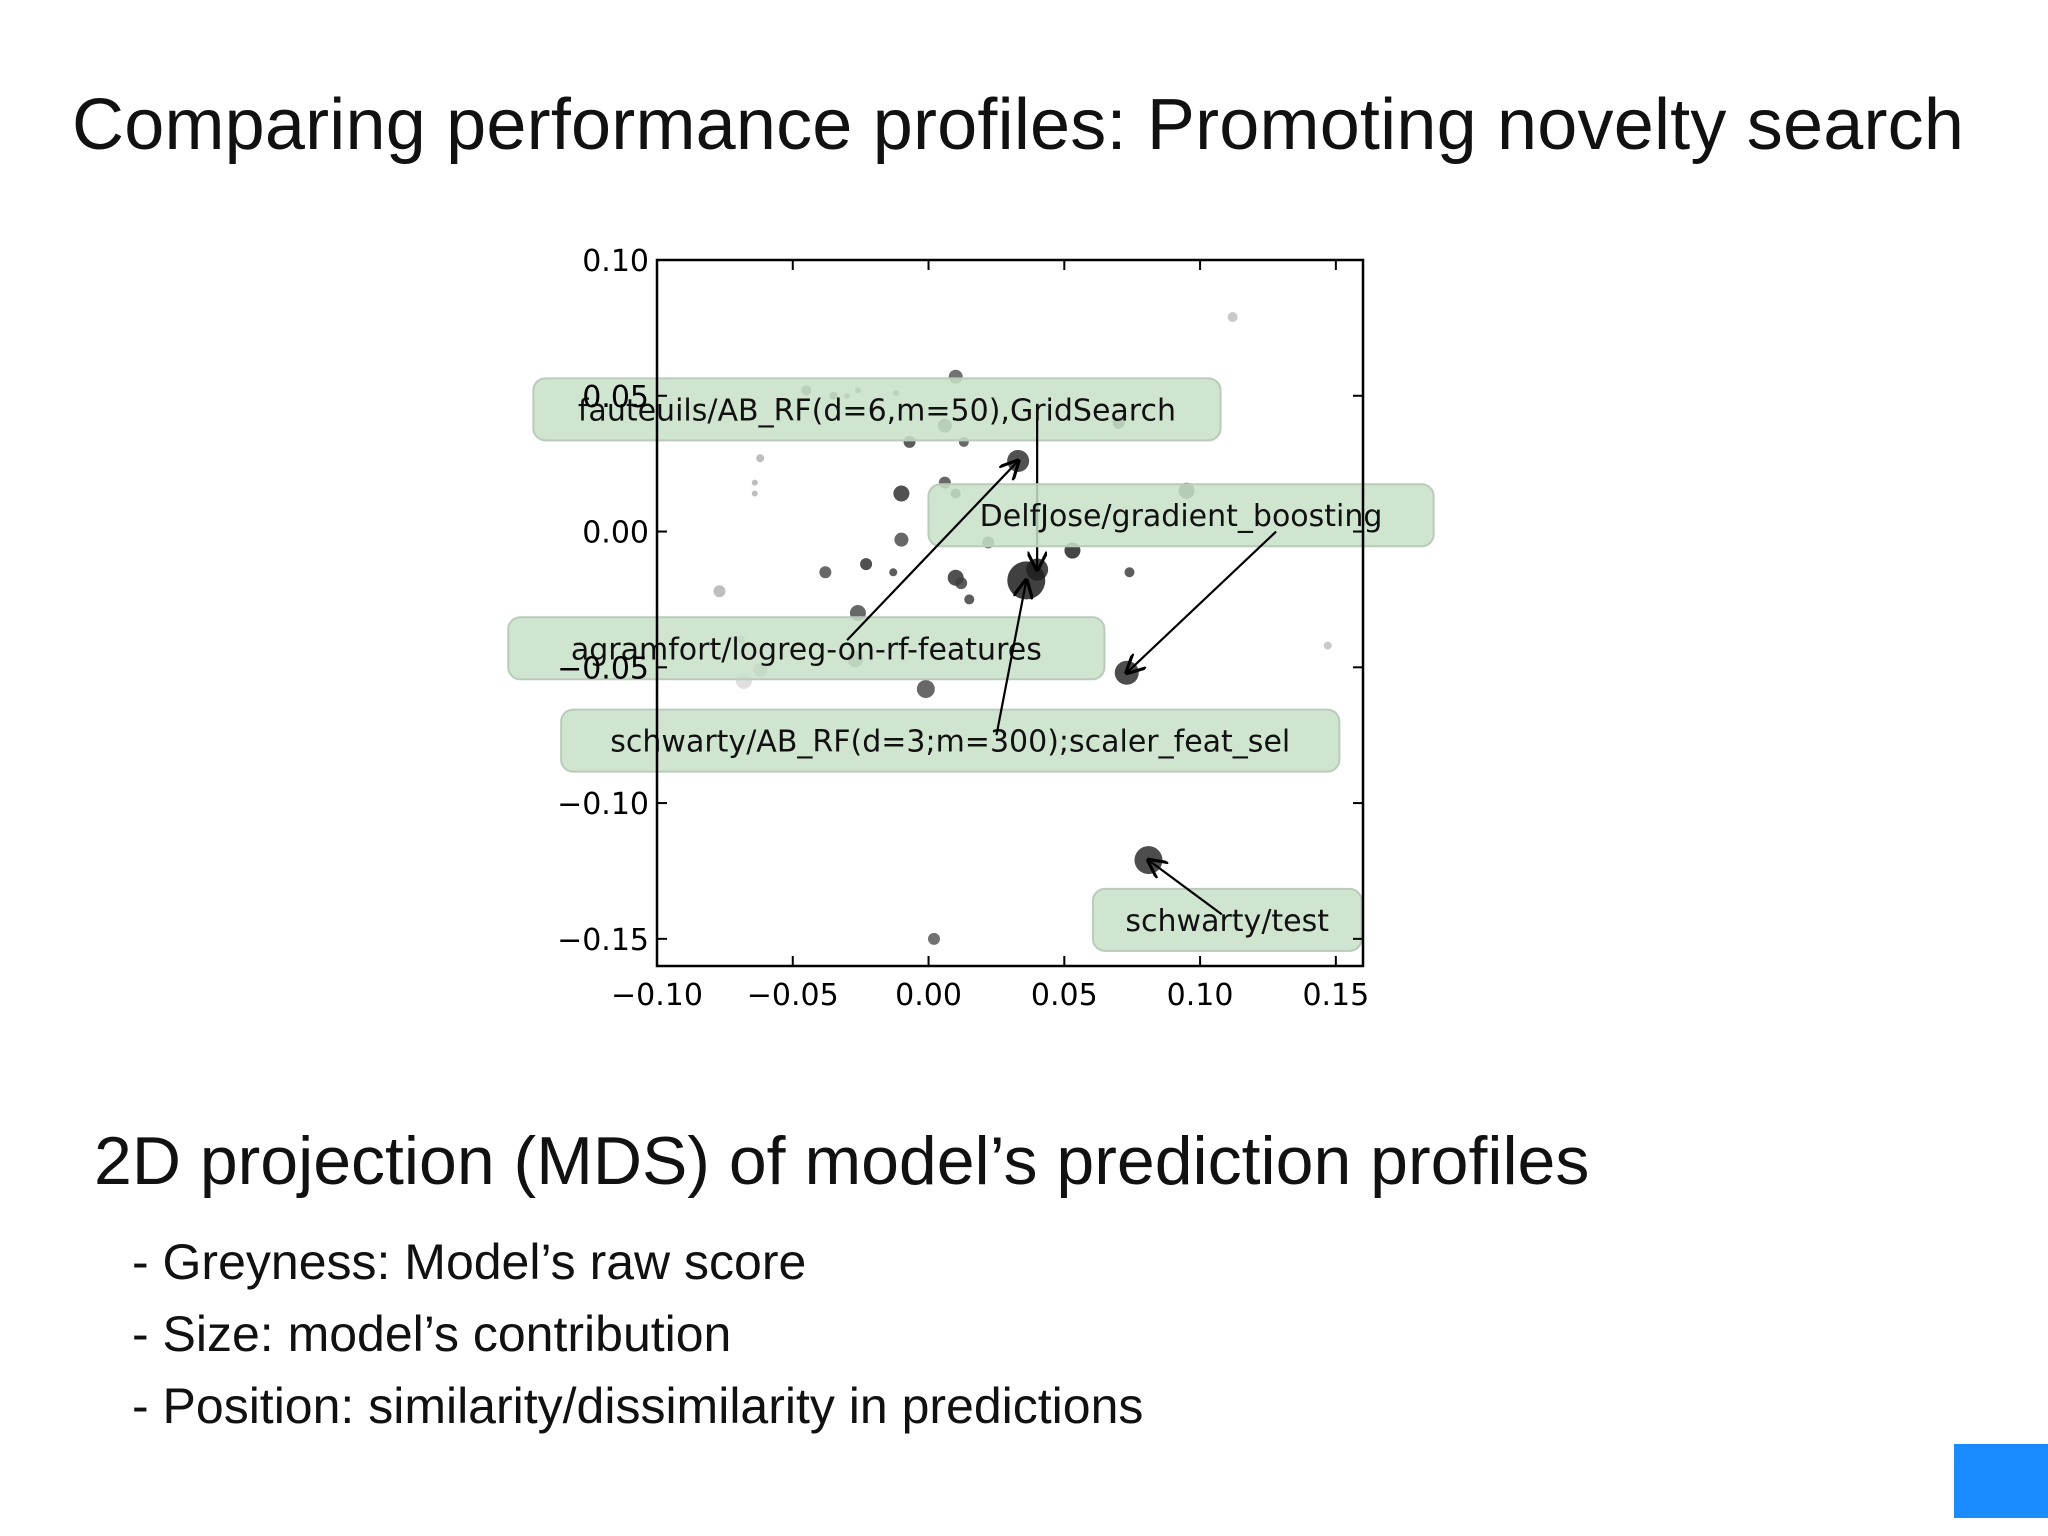  What do you see at coordinates (1064, 995) in the screenshot?
I see `x-tick-label: 0.05` at bounding box center [1064, 995].